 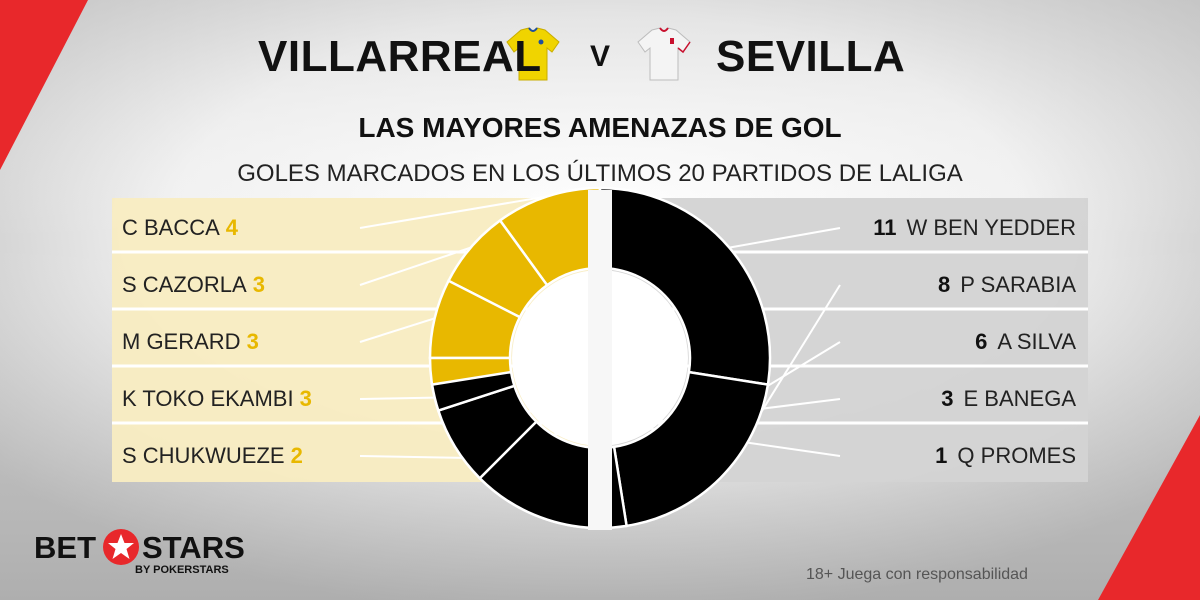 What do you see at coordinates (171, 227) in the screenshot?
I see `player-name: C BACCA` at bounding box center [171, 227].